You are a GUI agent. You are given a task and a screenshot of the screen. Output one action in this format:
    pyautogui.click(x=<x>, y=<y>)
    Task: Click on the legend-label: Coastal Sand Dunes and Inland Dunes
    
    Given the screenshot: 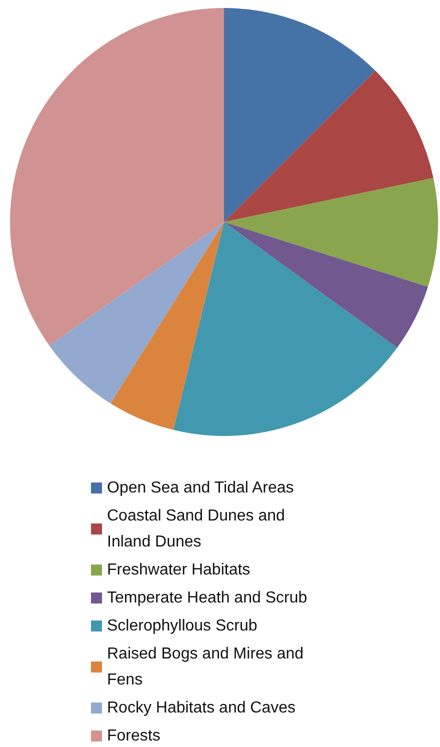 What is the action you would take?
    pyautogui.click(x=198, y=529)
    